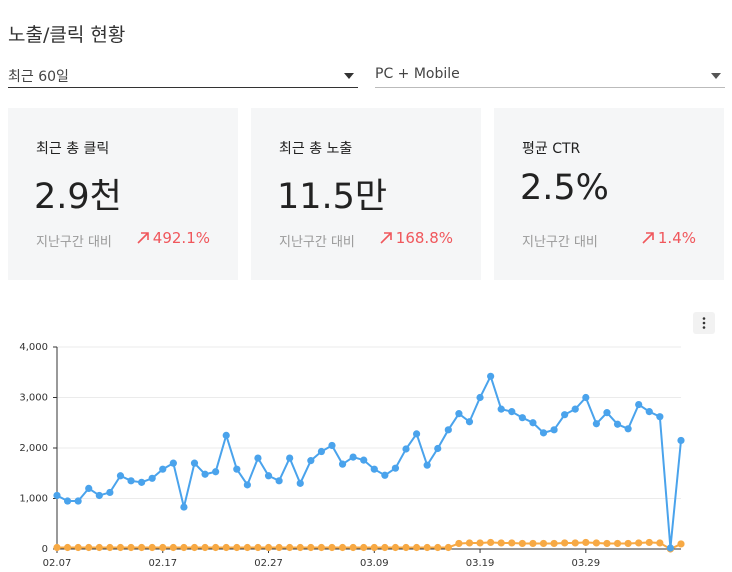 This screenshot has height=572, width=732. Describe the element at coordinates (162, 563) in the screenshot. I see `x-tick-label: 02.17` at that location.